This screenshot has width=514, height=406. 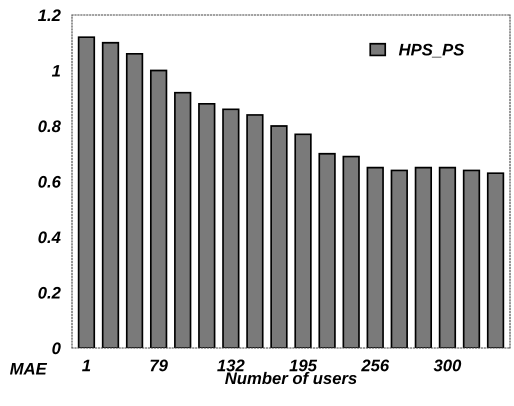 What do you see at coordinates (49, 126) in the screenshot?
I see `y-tick-label: 0.8` at bounding box center [49, 126].